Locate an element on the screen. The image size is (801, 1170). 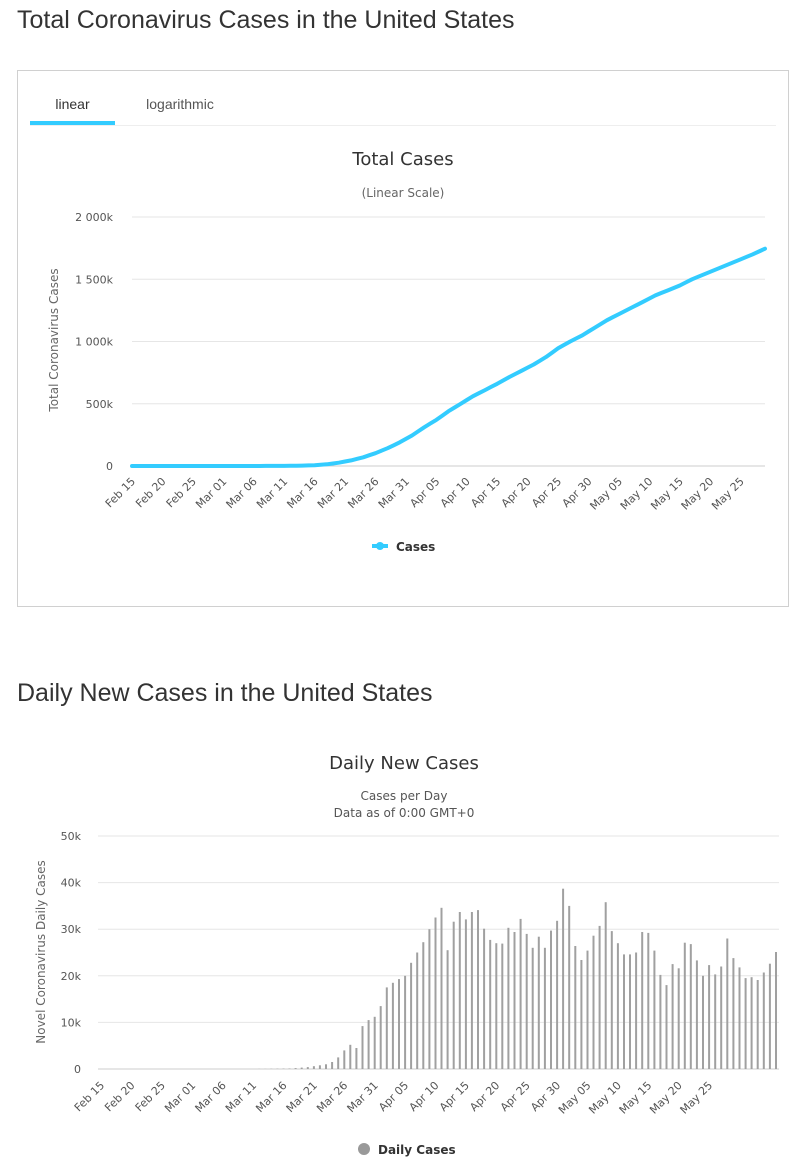
scale-tabs: linear logarithmic is located at coordinates (403, 105).